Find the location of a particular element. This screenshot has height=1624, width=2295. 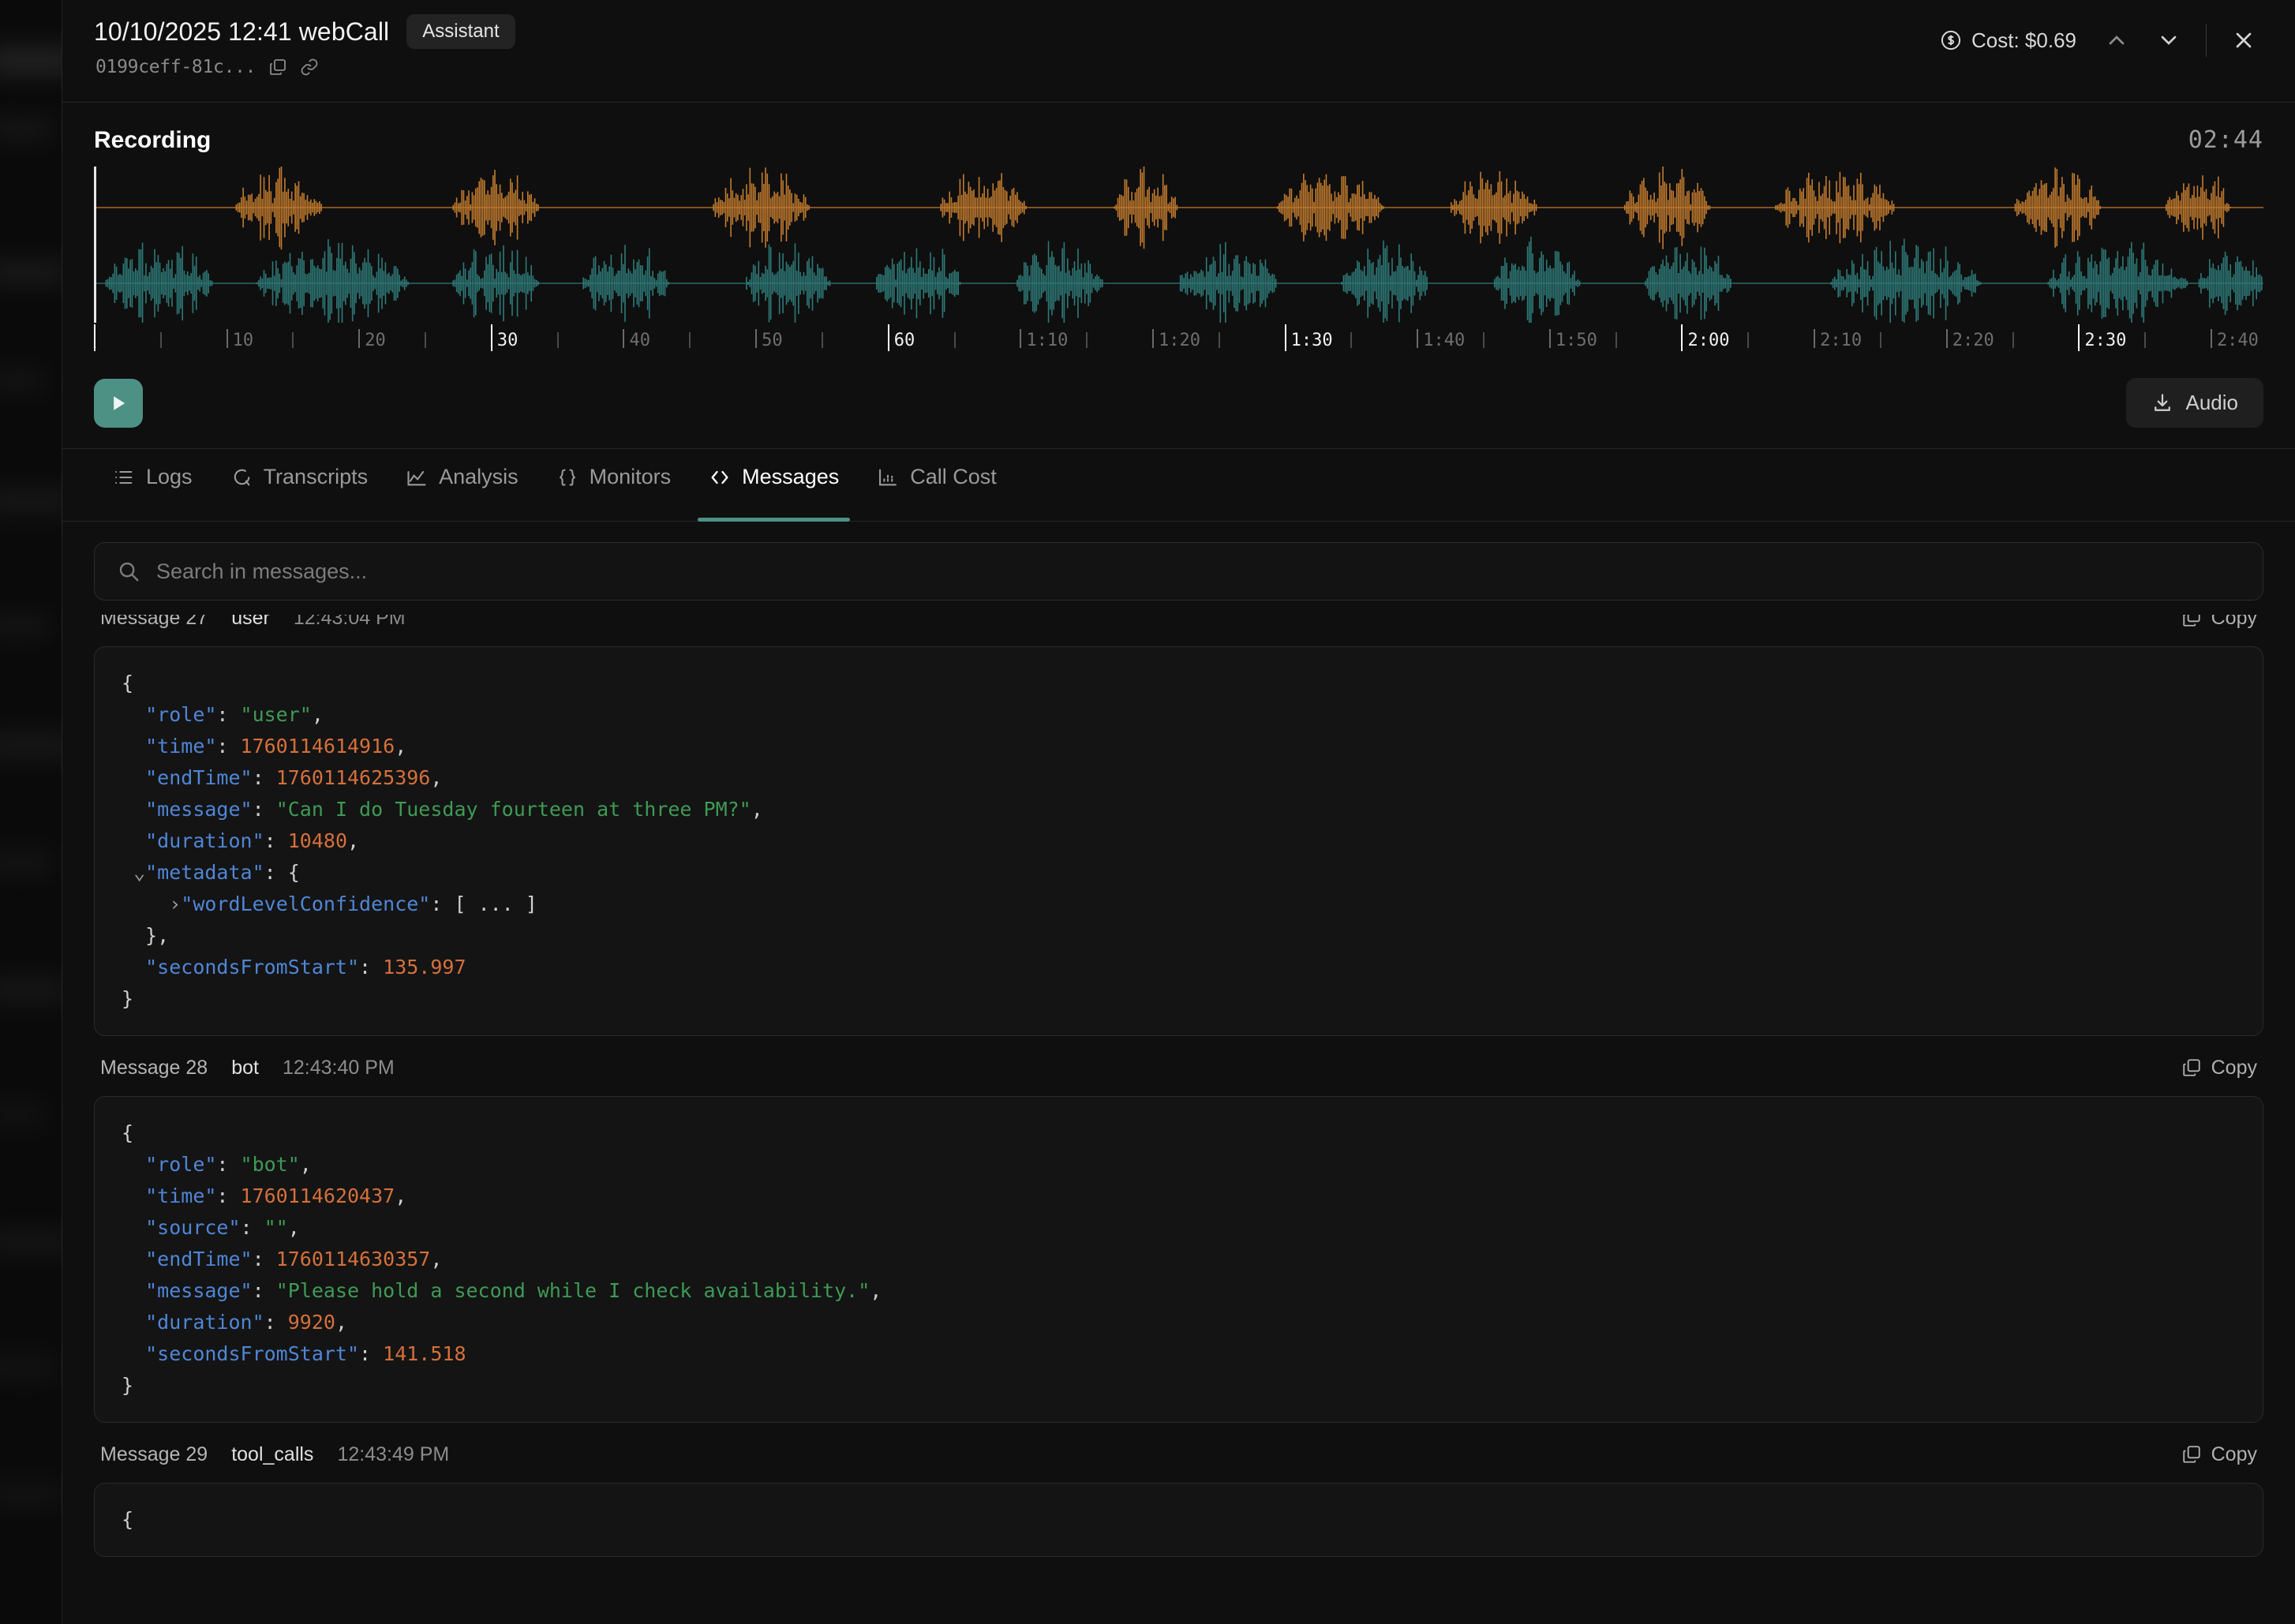

message-header: Message 28 bot 12:43:40 PM Copy is located at coordinates (1178, 1067).